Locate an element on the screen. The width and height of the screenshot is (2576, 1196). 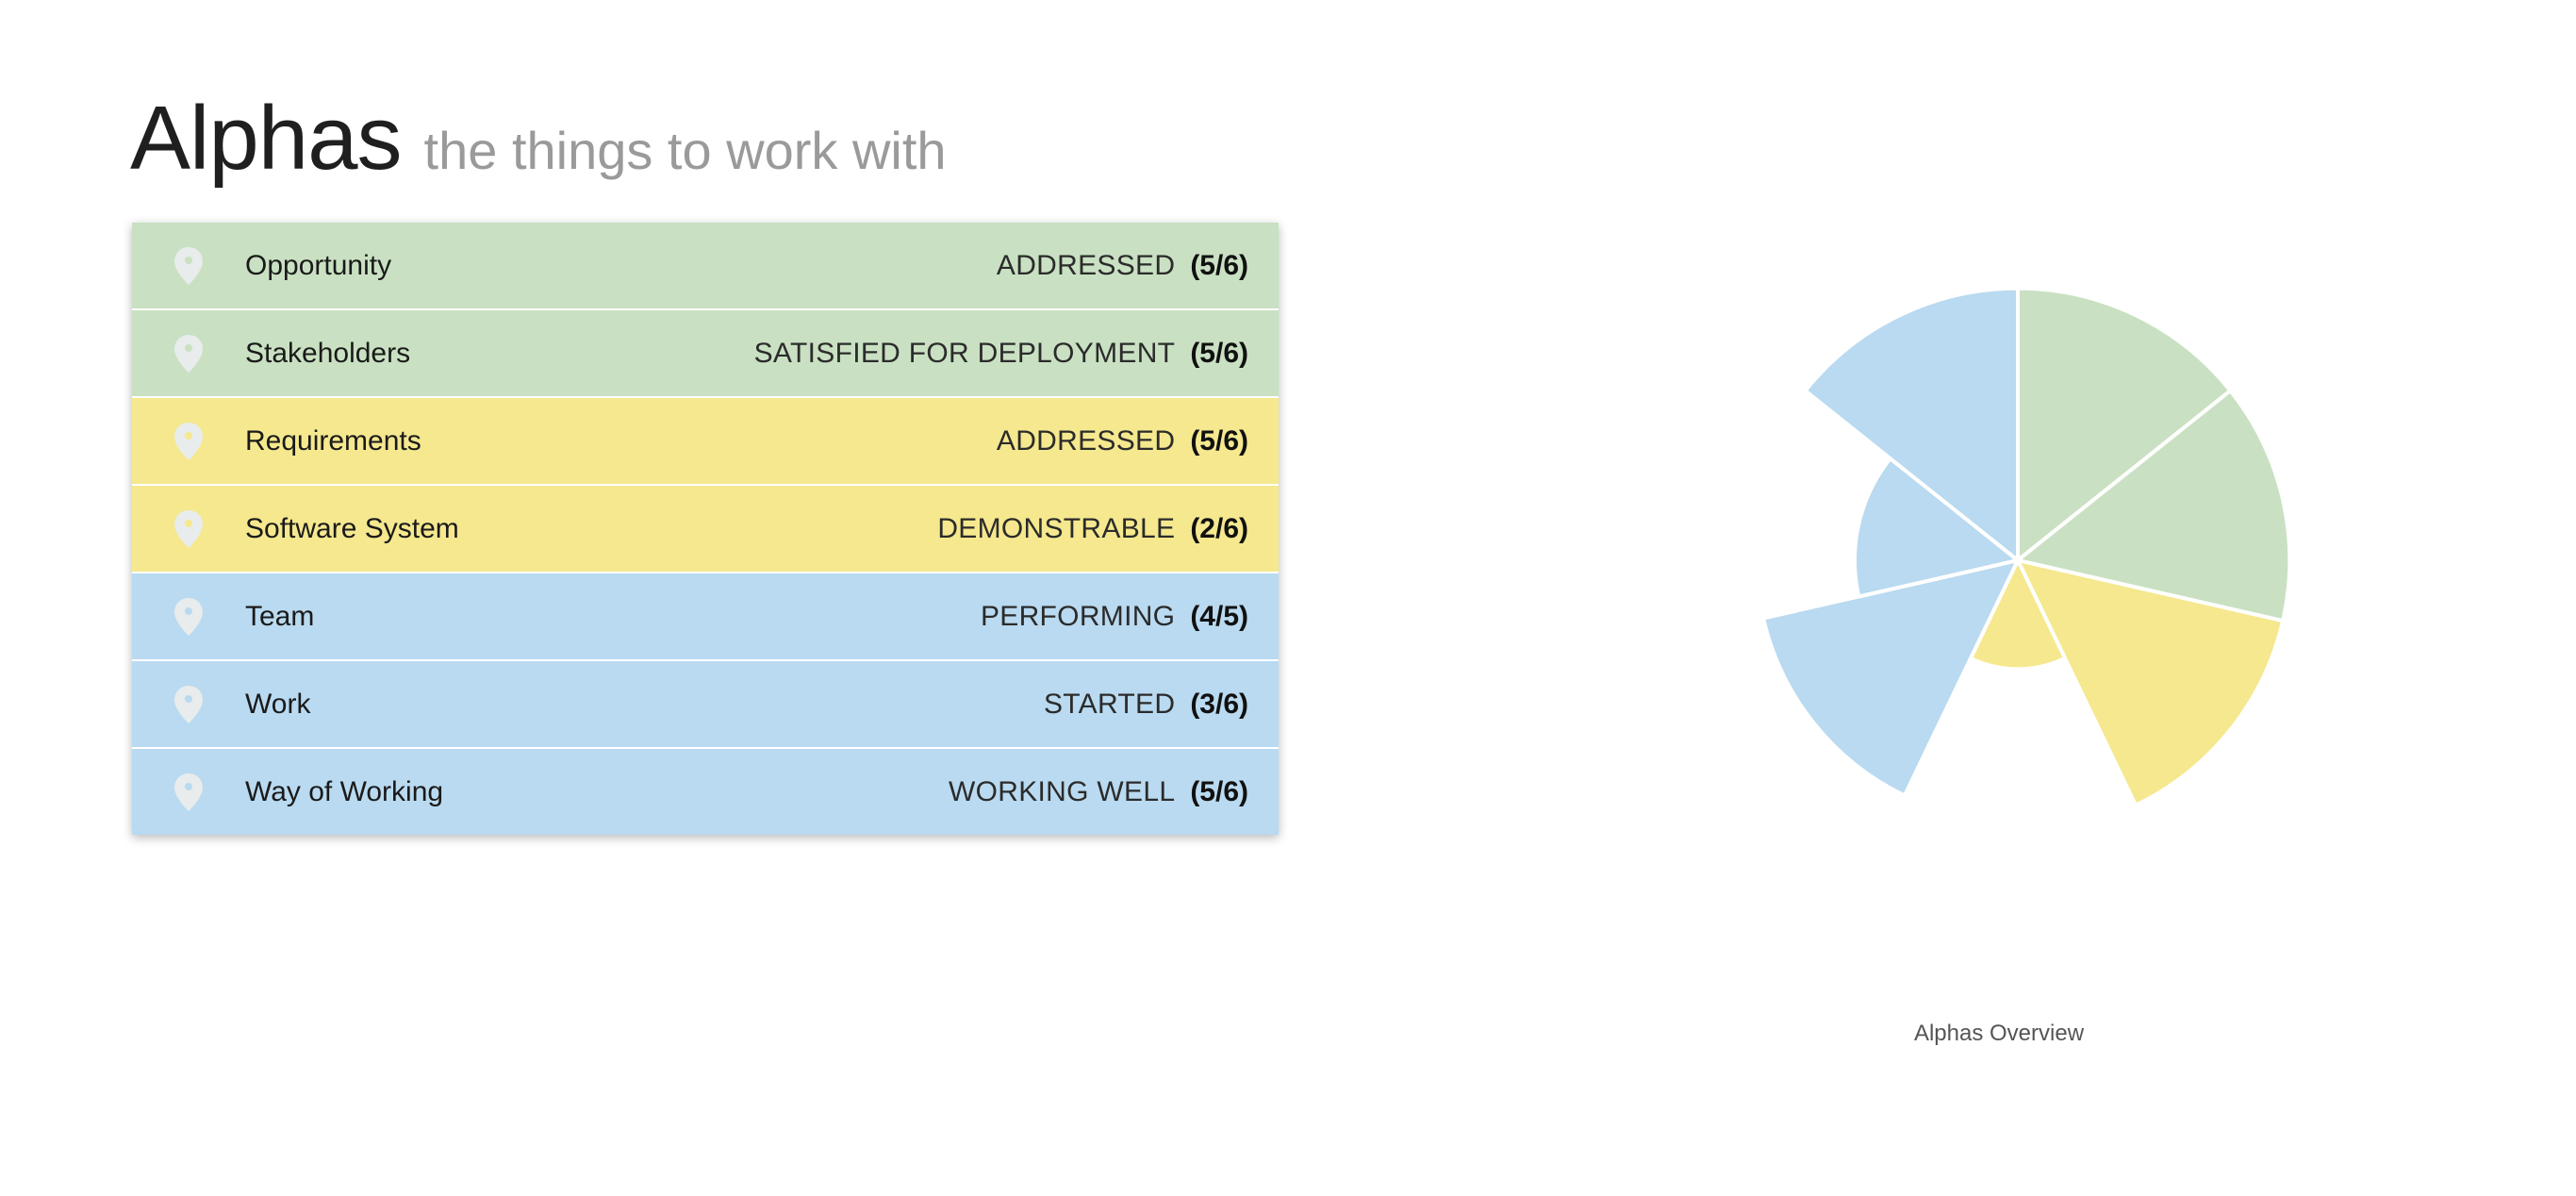
page-header: Alphas the things to work with is located at coordinates (538, 139).